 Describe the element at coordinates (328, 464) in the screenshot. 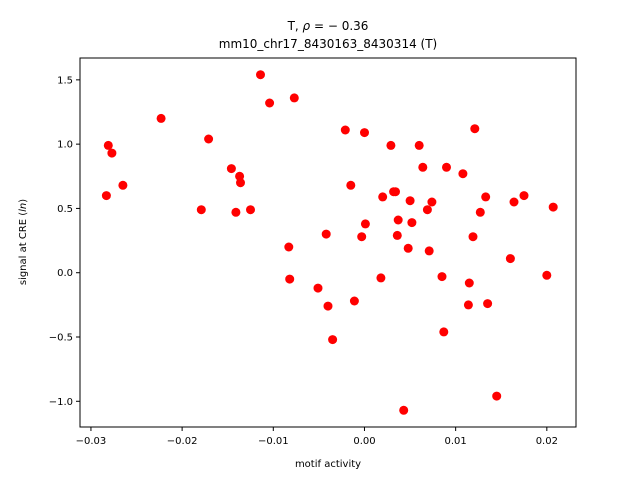

I see `x-axis-label: motif activity` at that location.